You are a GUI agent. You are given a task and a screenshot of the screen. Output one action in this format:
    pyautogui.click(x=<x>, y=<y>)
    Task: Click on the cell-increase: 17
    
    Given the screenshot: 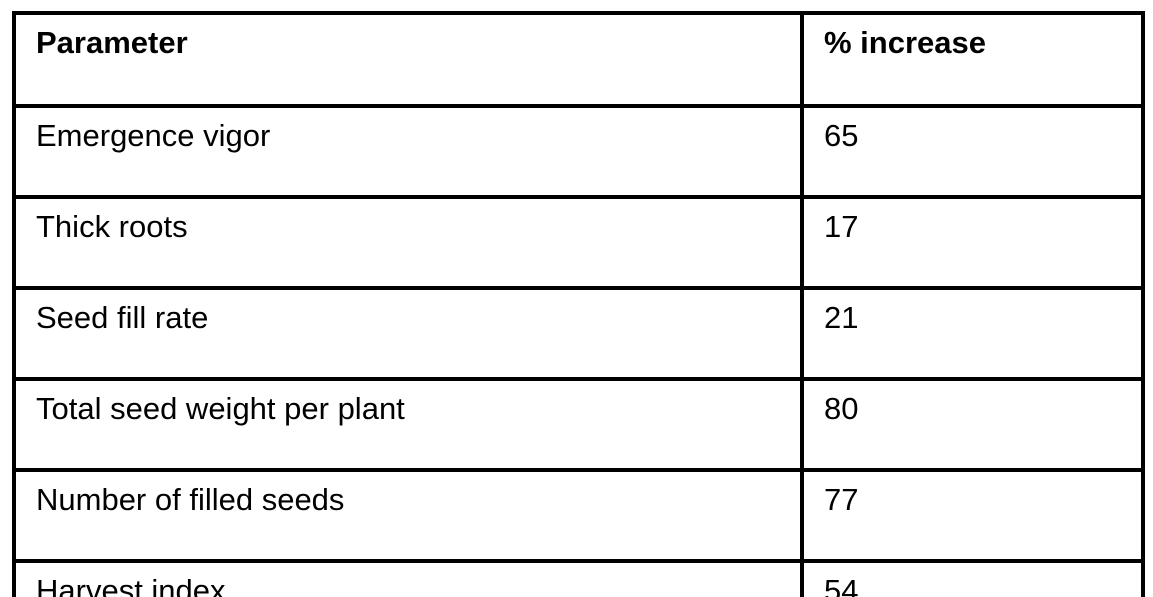 What is the action you would take?
    pyautogui.click(x=972, y=242)
    